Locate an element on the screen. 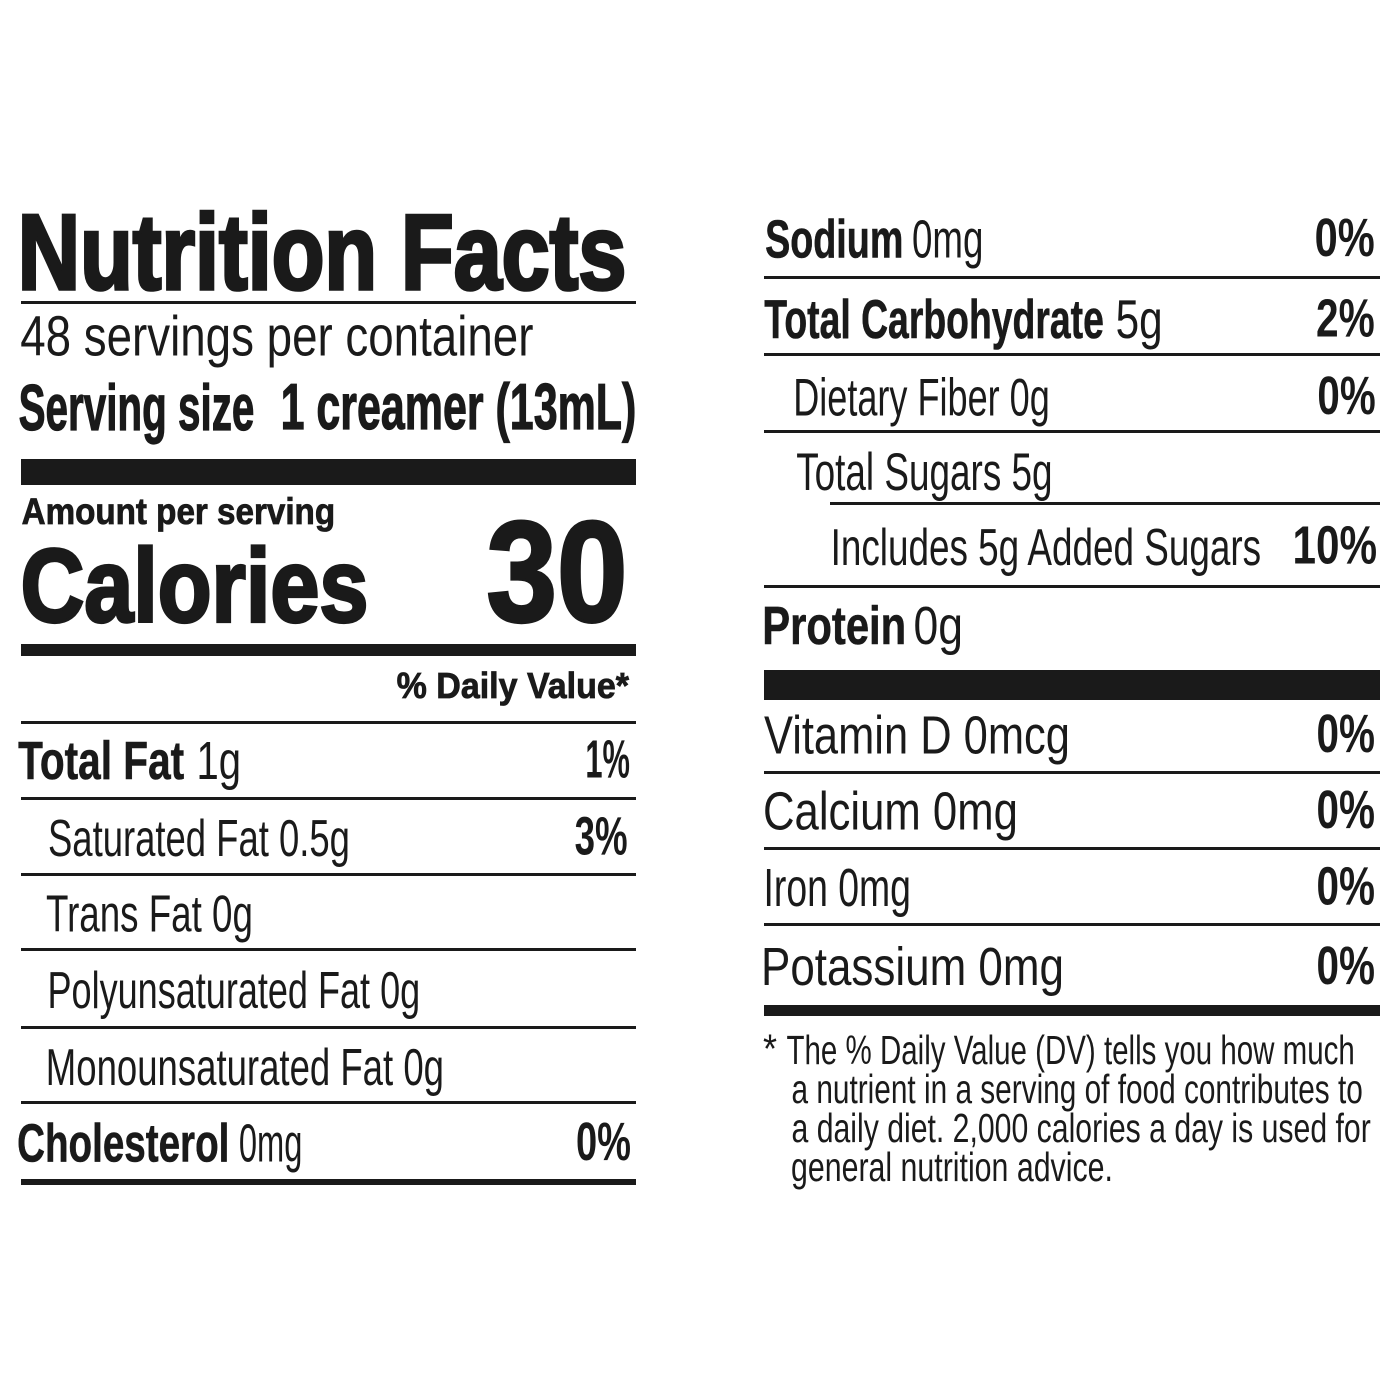  svg-text: Cholesterol is located at coordinates (123, 1143).